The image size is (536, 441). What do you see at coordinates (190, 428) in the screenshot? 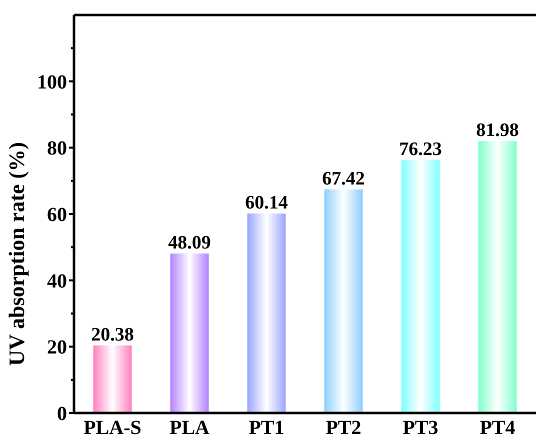
I see `x-tick-label: PLA` at bounding box center [190, 428].